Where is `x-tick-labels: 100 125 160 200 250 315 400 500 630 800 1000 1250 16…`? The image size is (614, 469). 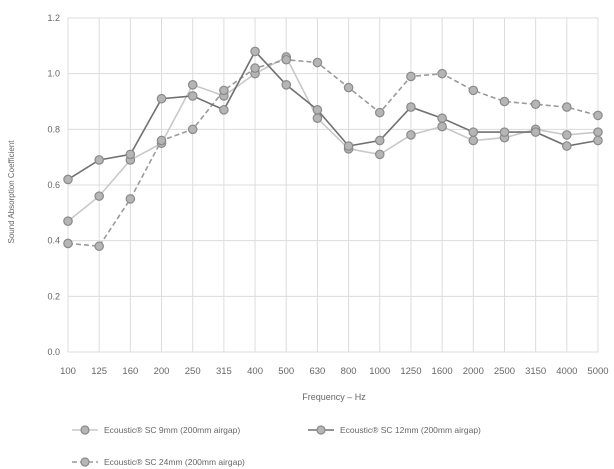 x-tick-labels: 100 125 160 200 250 315 400 500 630 800 1000 1250 16… is located at coordinates (334, 371).